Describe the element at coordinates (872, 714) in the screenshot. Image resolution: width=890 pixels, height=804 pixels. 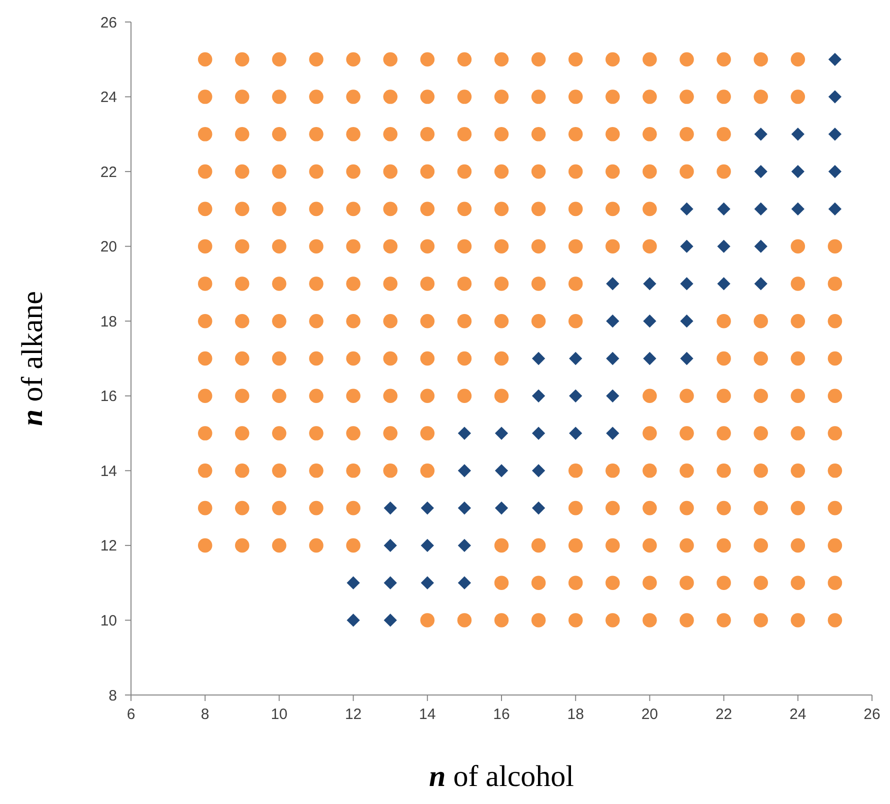
I see `x-tick-label: 26` at that location.